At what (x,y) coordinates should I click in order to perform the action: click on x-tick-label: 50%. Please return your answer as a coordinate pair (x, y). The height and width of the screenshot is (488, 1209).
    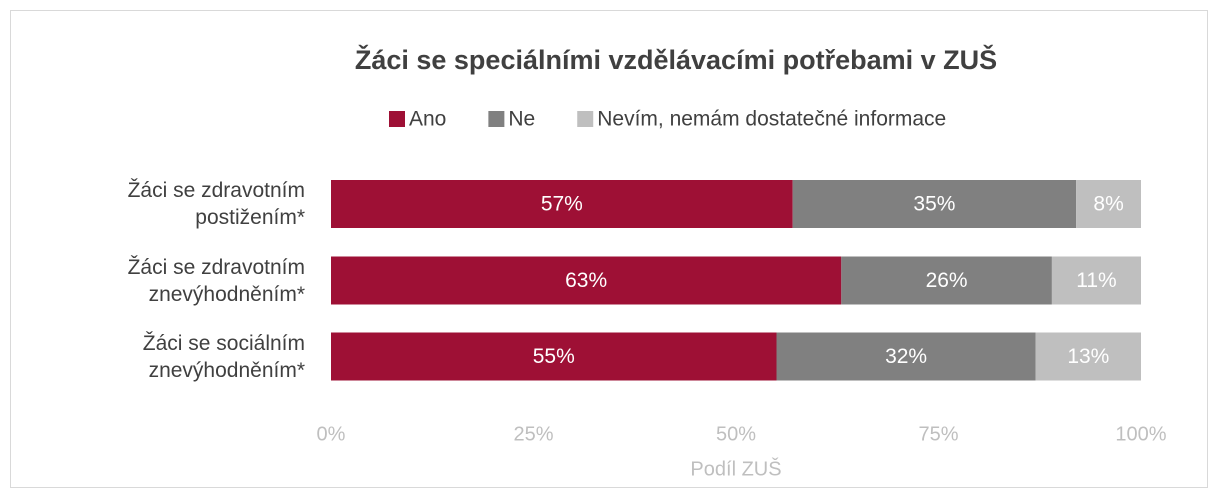
    Looking at the image, I should click on (736, 434).